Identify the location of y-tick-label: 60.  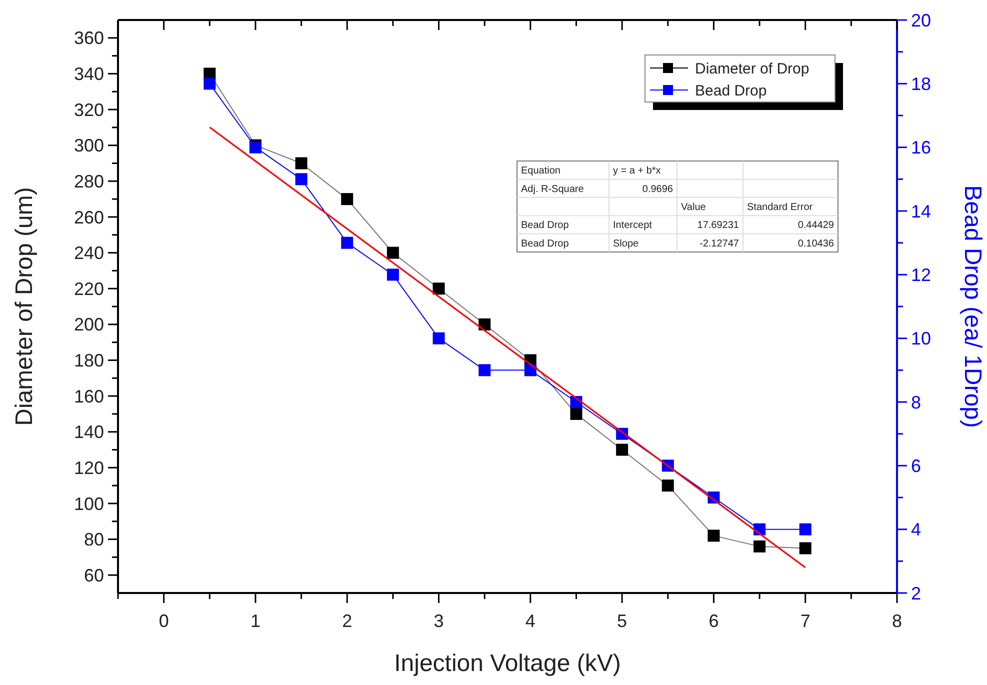
(94, 575).